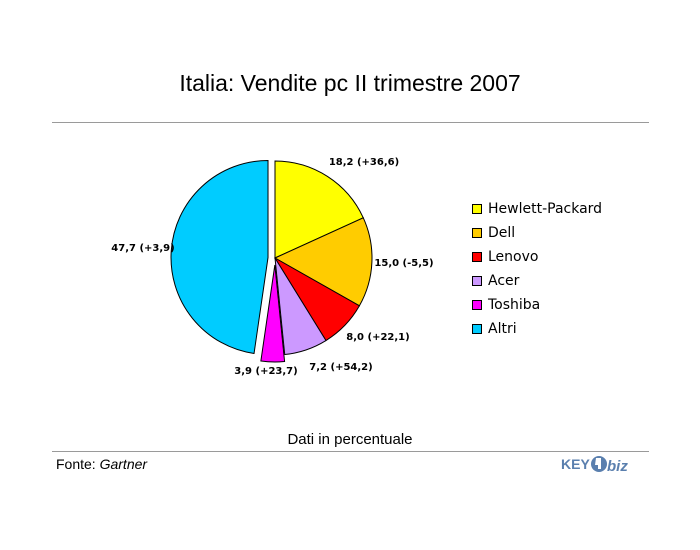  I want to click on pie-slice-hewlett-packard, so click(319, 209).